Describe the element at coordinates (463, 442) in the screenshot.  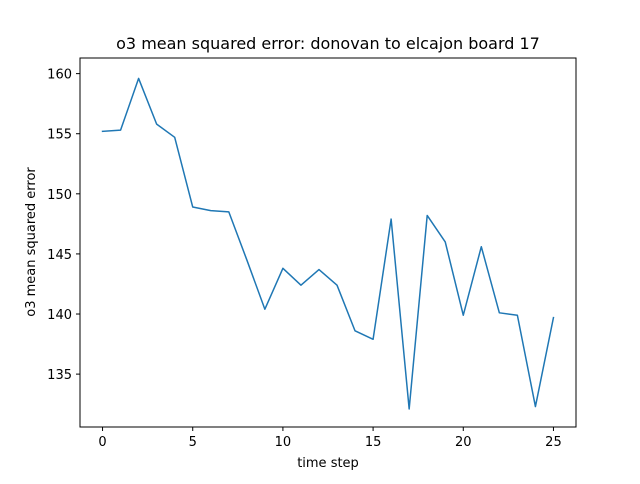
I see `x-tick-label: 20` at that location.